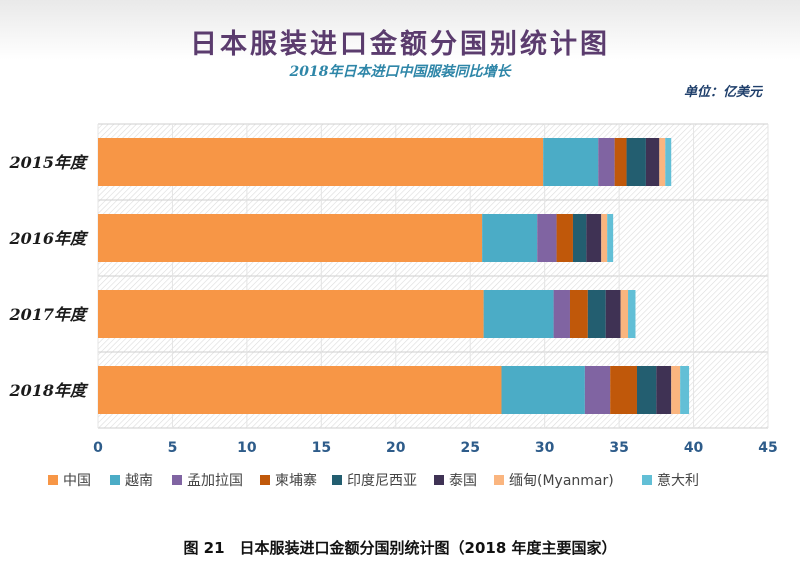  I want to click on header-background, so click(400, 30).